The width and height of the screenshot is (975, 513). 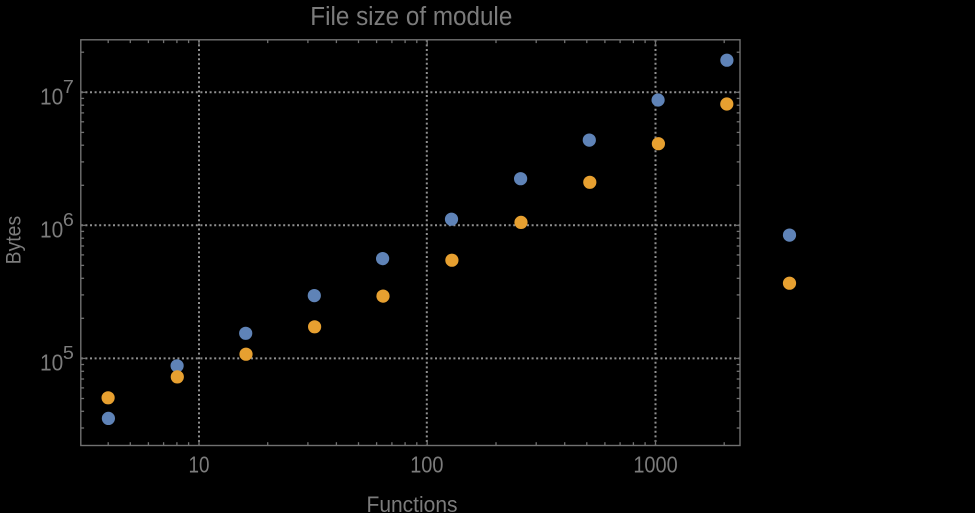 I want to click on svg-text: Functions, so click(x=412, y=502).